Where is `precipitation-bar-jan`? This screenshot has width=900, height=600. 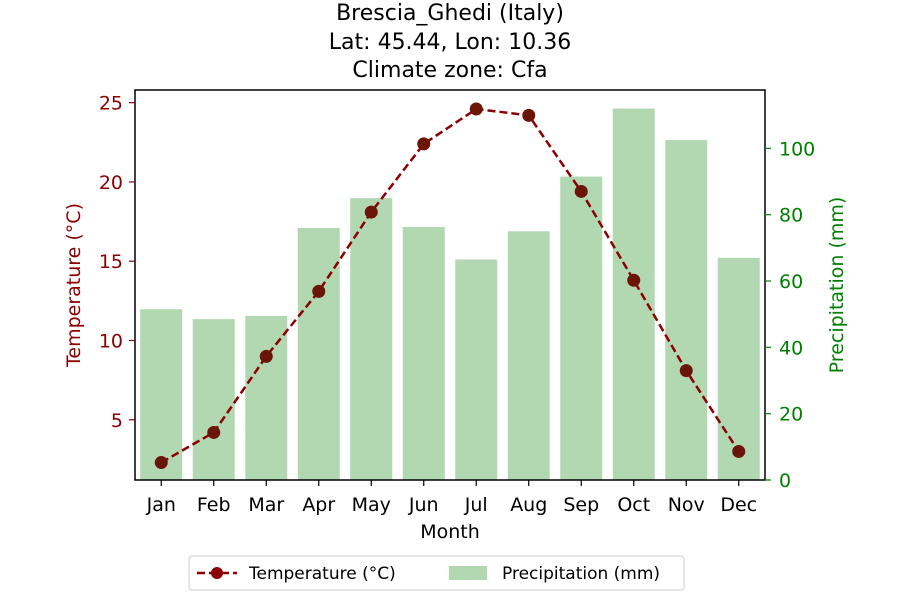
precipitation-bar-jan is located at coordinates (161, 394).